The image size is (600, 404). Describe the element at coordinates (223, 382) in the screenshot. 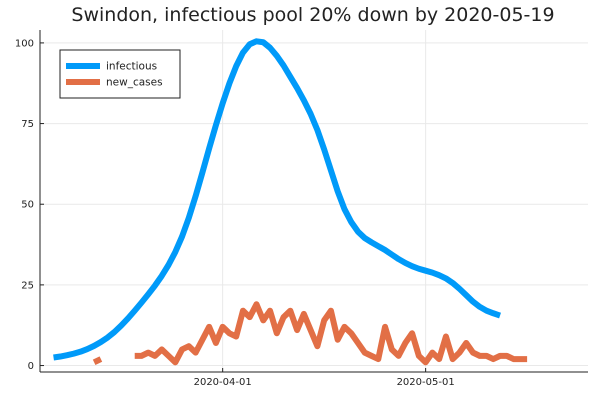

I see `x-tick-label: 2020-04-01` at that location.